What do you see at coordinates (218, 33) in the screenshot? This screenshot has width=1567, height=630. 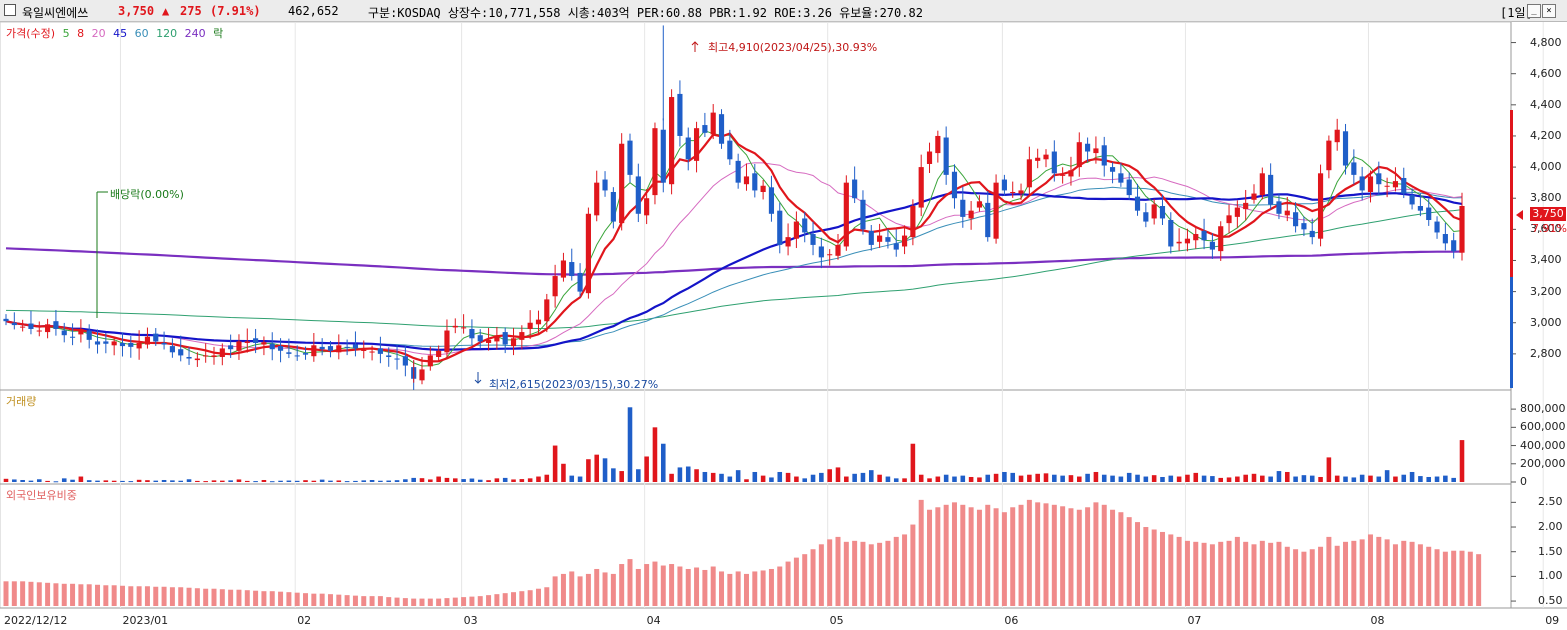 I see `legend-lock: 락` at bounding box center [218, 33].